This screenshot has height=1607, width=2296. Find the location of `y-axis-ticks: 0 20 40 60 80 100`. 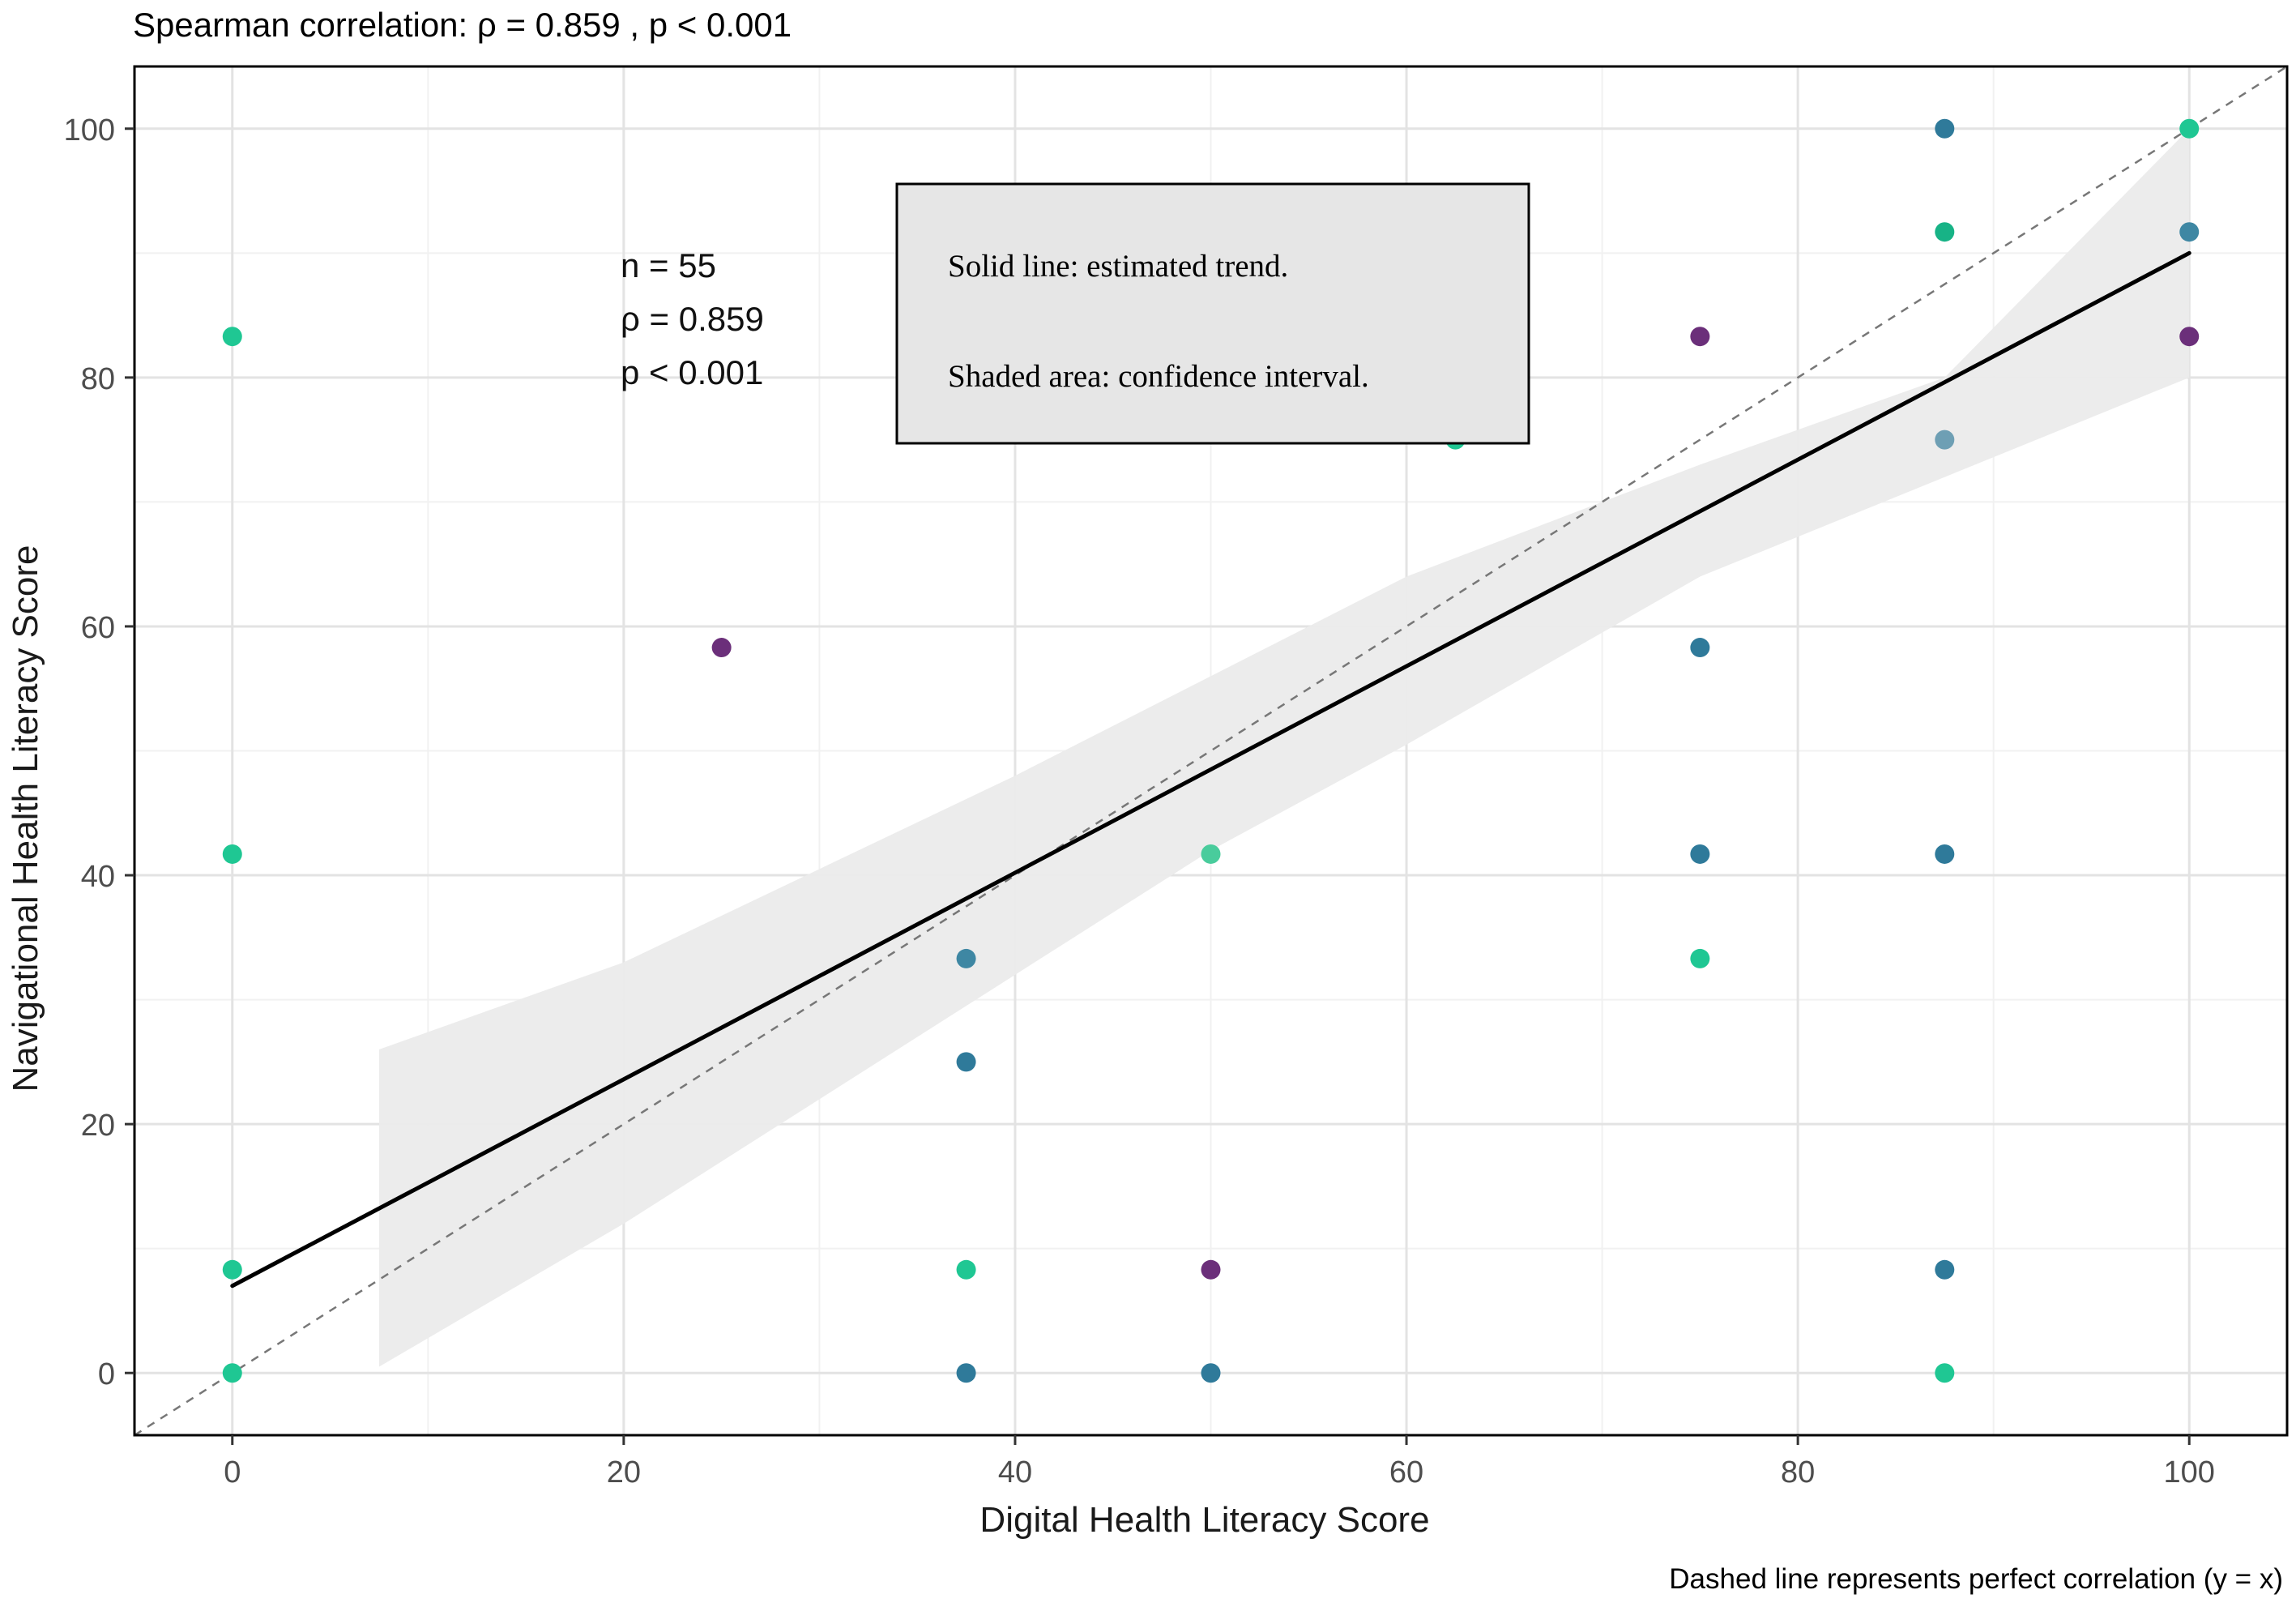

y-axis-ticks: 0 20 40 60 80 100 is located at coordinates (99, 752).